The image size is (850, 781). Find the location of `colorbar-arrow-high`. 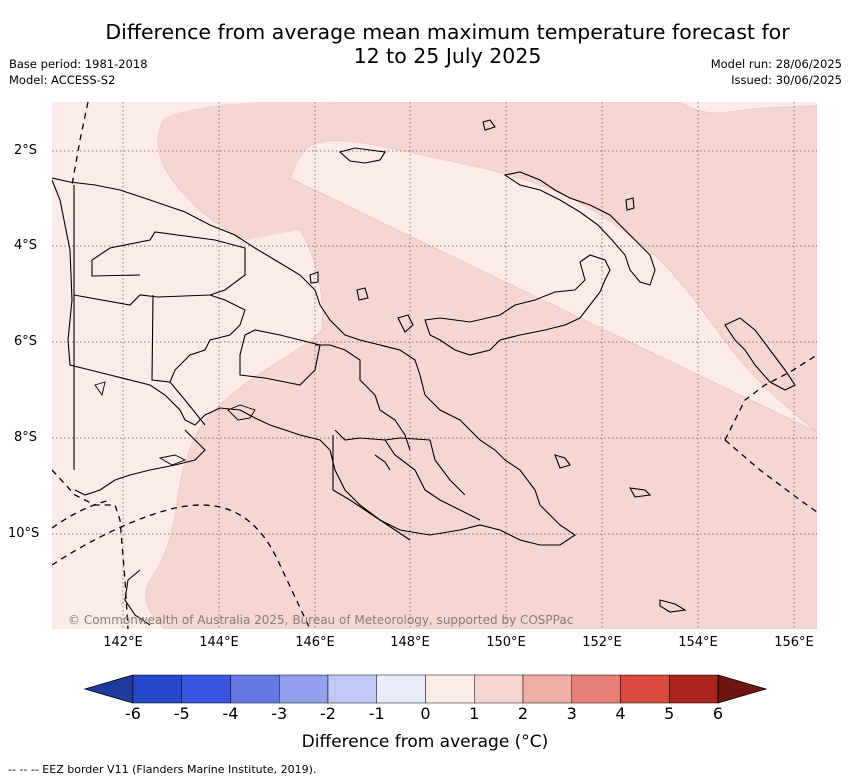

colorbar-arrow-high is located at coordinates (742, 689).